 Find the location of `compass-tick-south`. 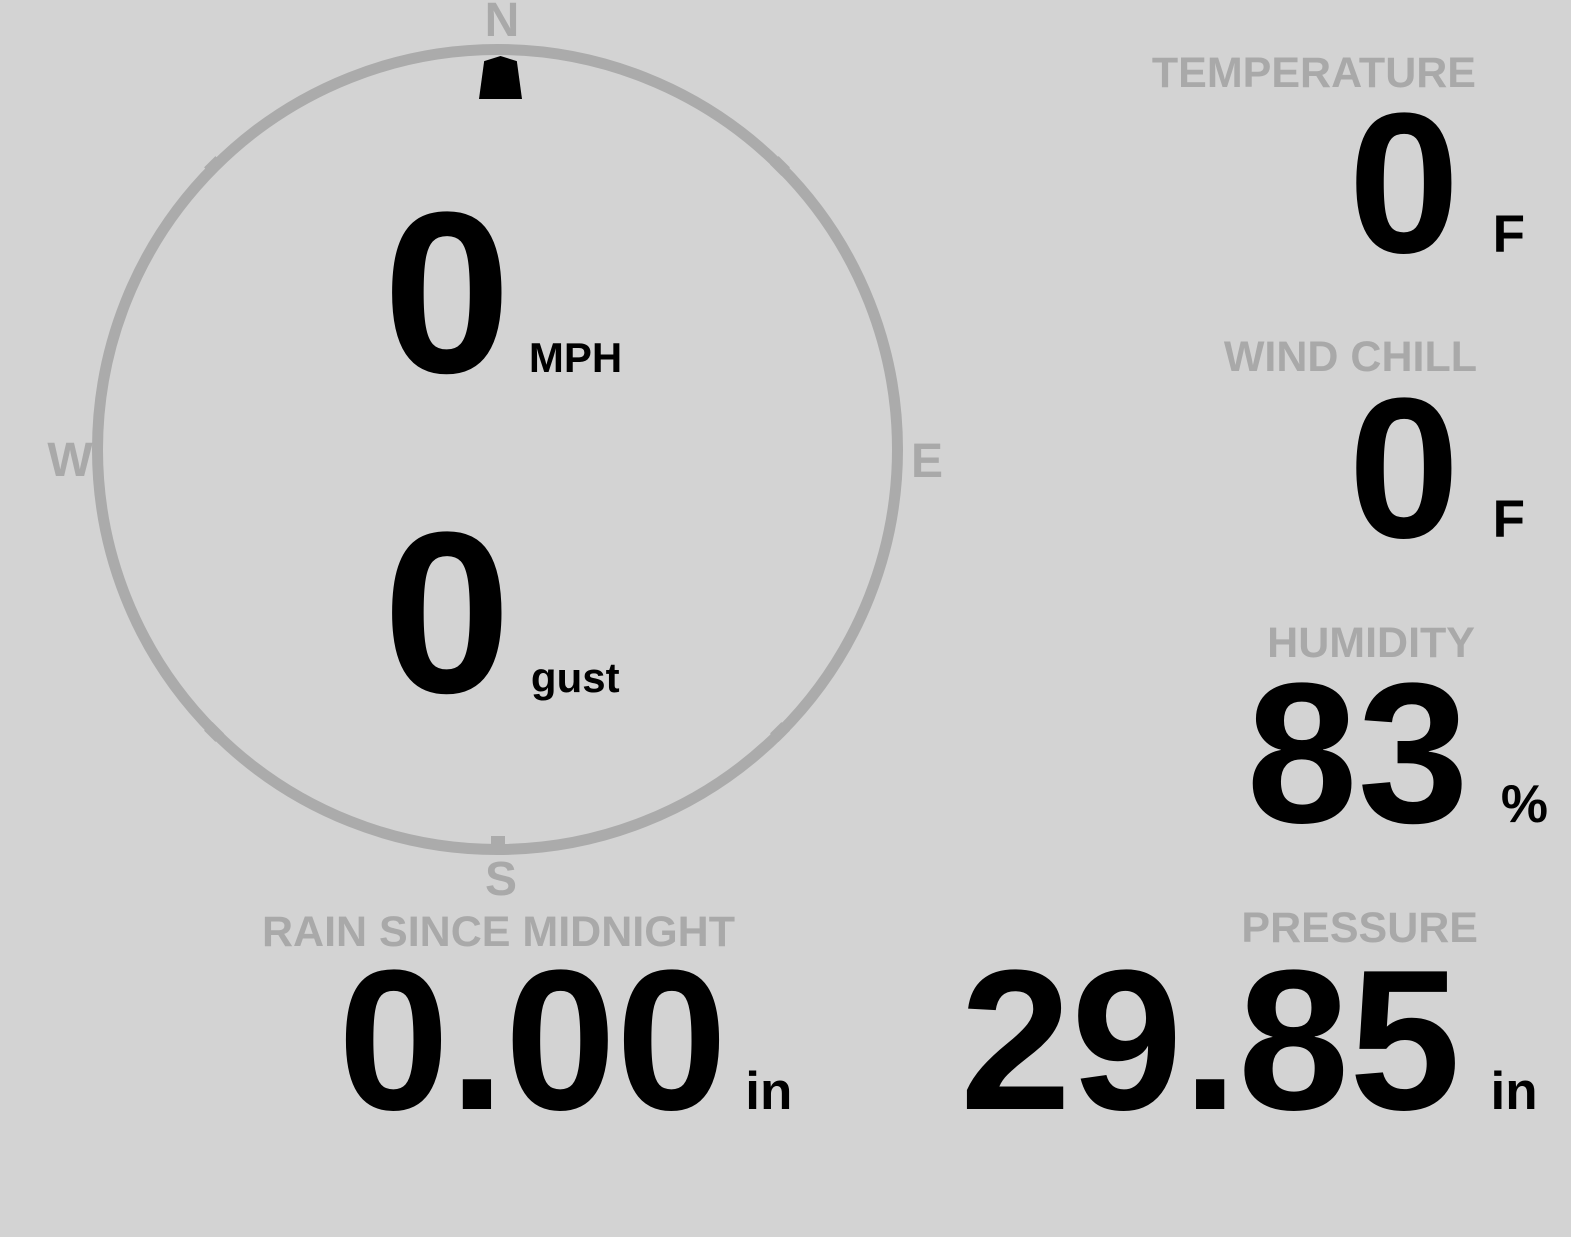

compass-tick-south is located at coordinates (498, 842).